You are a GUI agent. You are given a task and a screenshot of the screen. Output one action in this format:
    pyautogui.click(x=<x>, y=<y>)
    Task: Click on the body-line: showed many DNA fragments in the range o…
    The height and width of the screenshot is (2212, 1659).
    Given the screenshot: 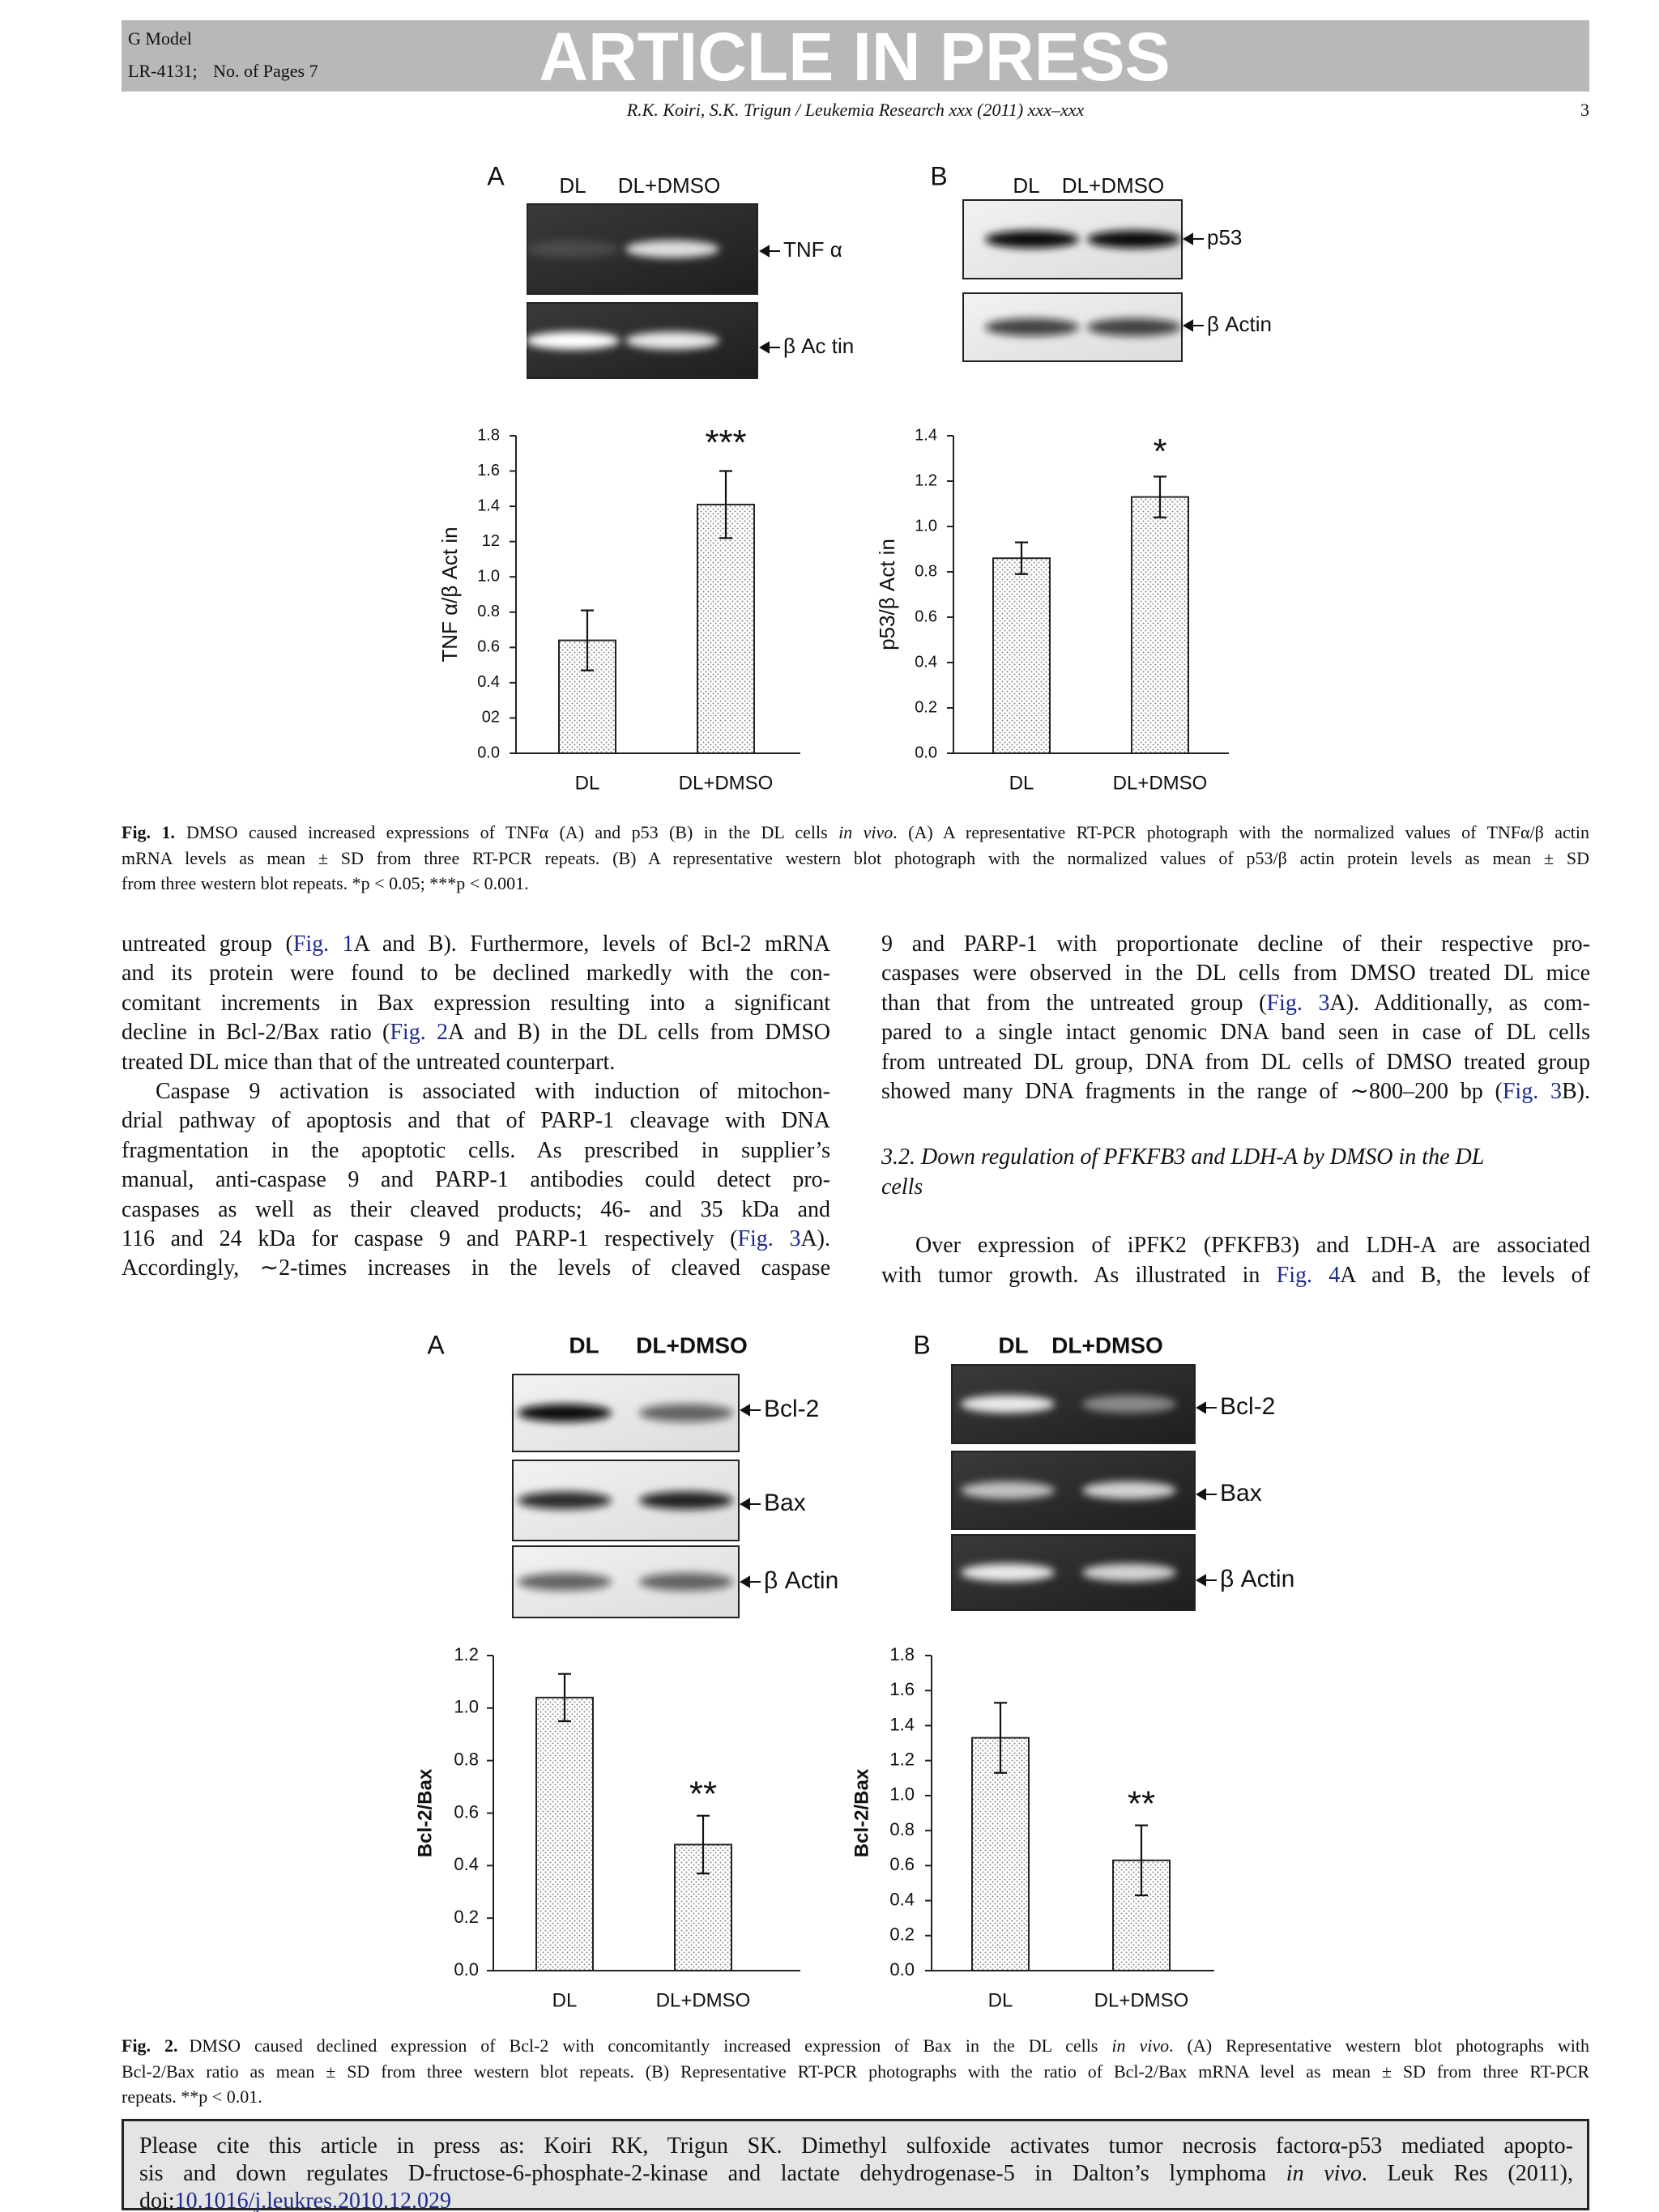 What is the action you would take?
    pyautogui.click(x=1235, y=1091)
    